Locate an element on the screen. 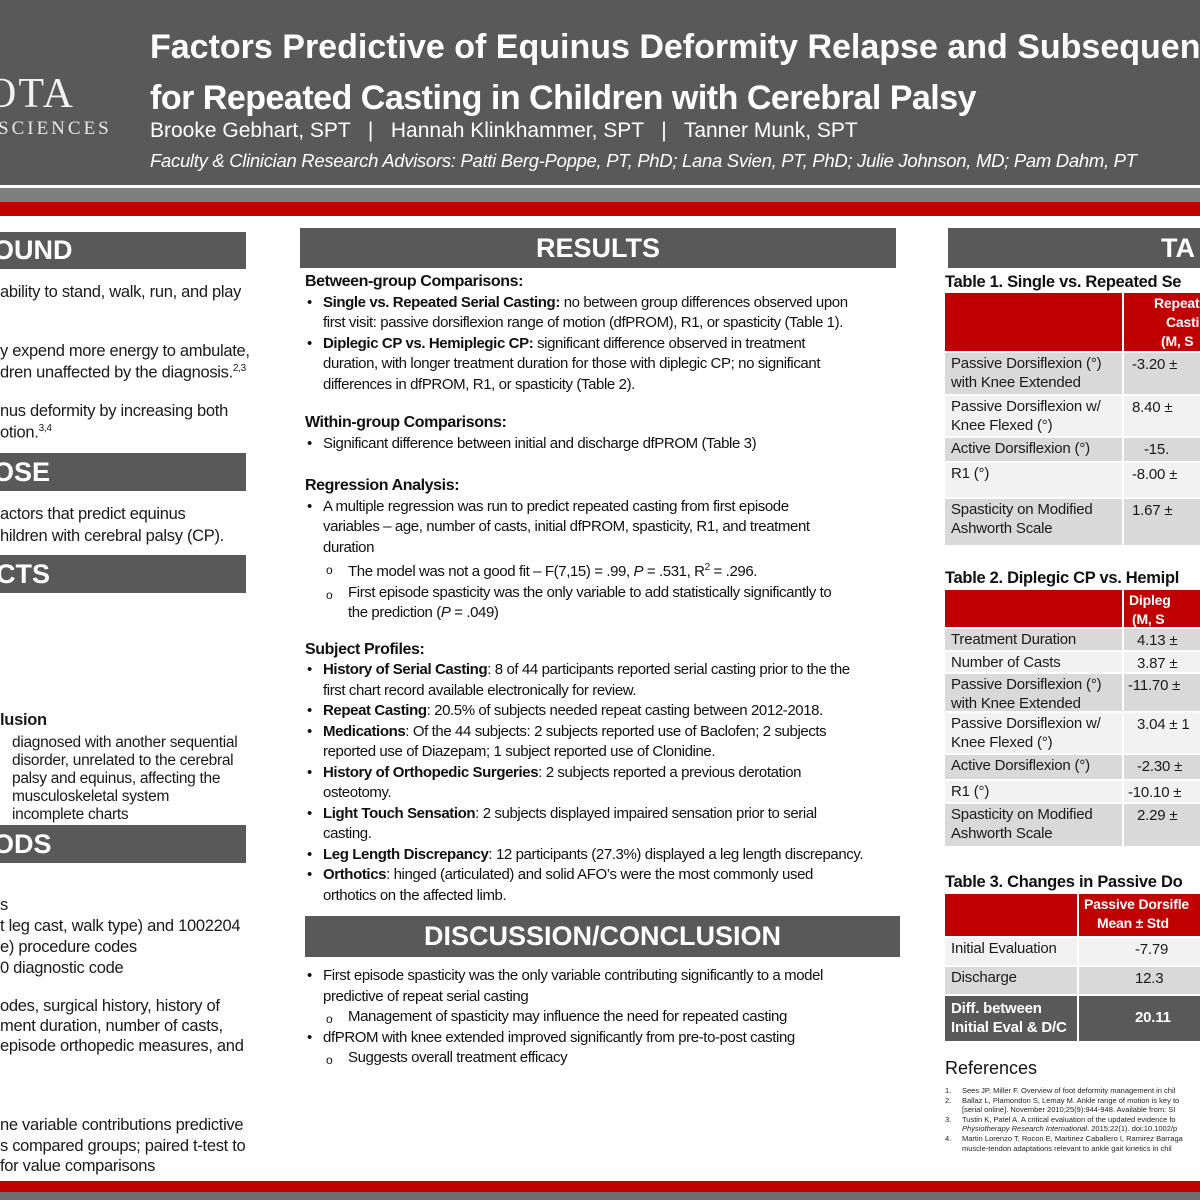 This screenshot has width=1200, height=1200. section-header-tables-label: TA is located at coordinates (1178, 247).